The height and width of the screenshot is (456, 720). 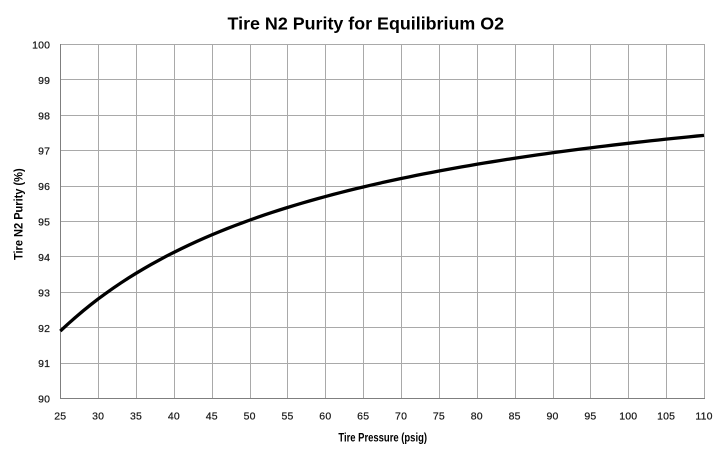 I want to click on svg-text: 45, so click(x=212, y=416).